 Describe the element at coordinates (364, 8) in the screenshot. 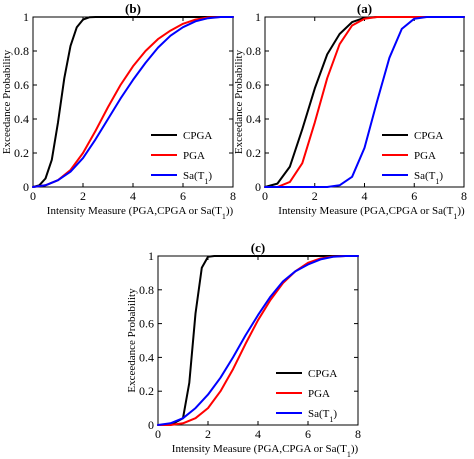

I see `chart-title: (a)` at that location.